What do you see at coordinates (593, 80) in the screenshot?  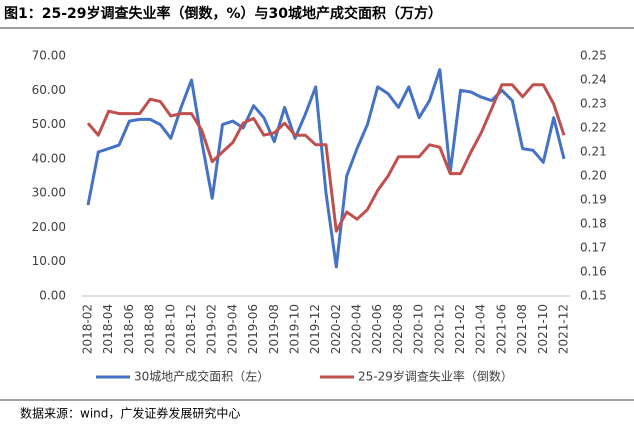 I see `y2-tick-label: 0.24` at bounding box center [593, 80].